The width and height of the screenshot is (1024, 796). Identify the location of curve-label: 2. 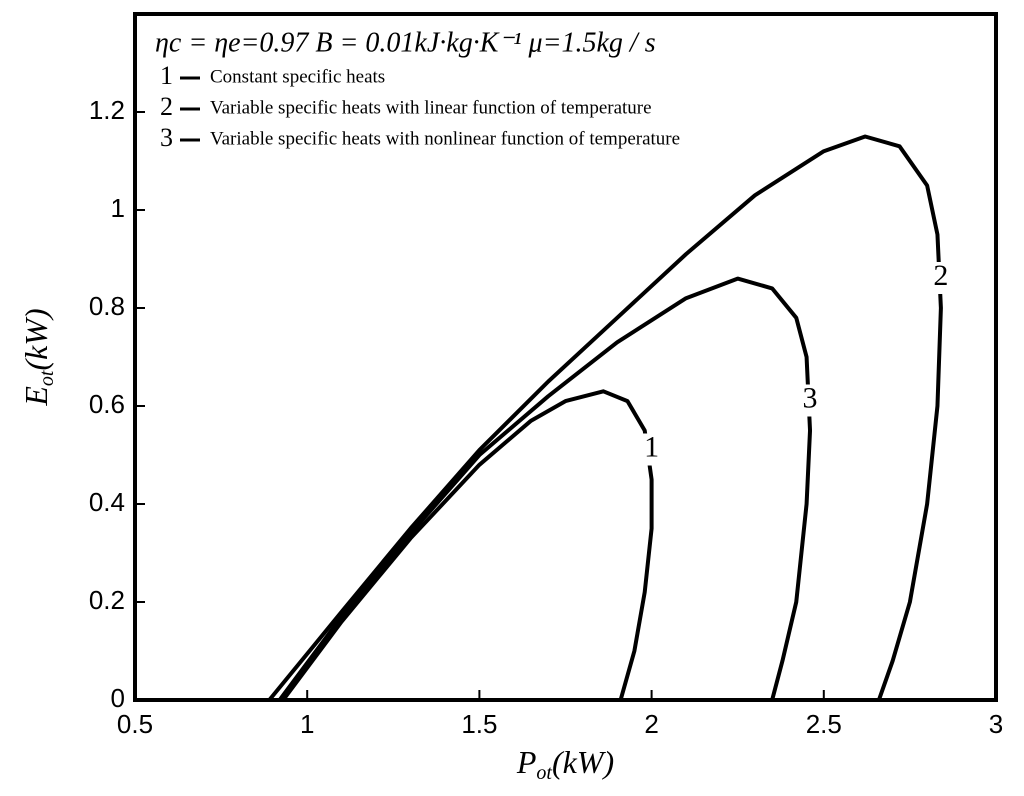
(940, 275).